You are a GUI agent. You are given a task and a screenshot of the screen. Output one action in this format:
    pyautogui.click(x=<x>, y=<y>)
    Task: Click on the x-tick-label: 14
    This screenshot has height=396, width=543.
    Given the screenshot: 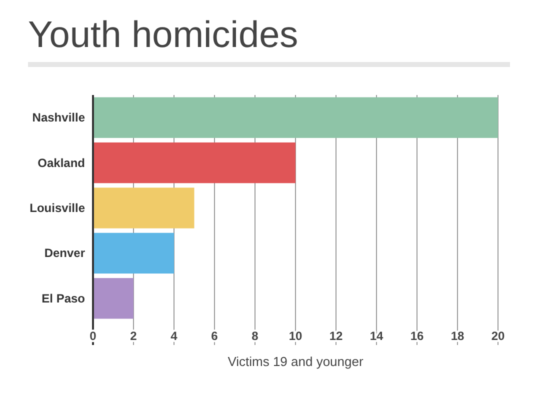 What is the action you would take?
    pyautogui.click(x=377, y=336)
    